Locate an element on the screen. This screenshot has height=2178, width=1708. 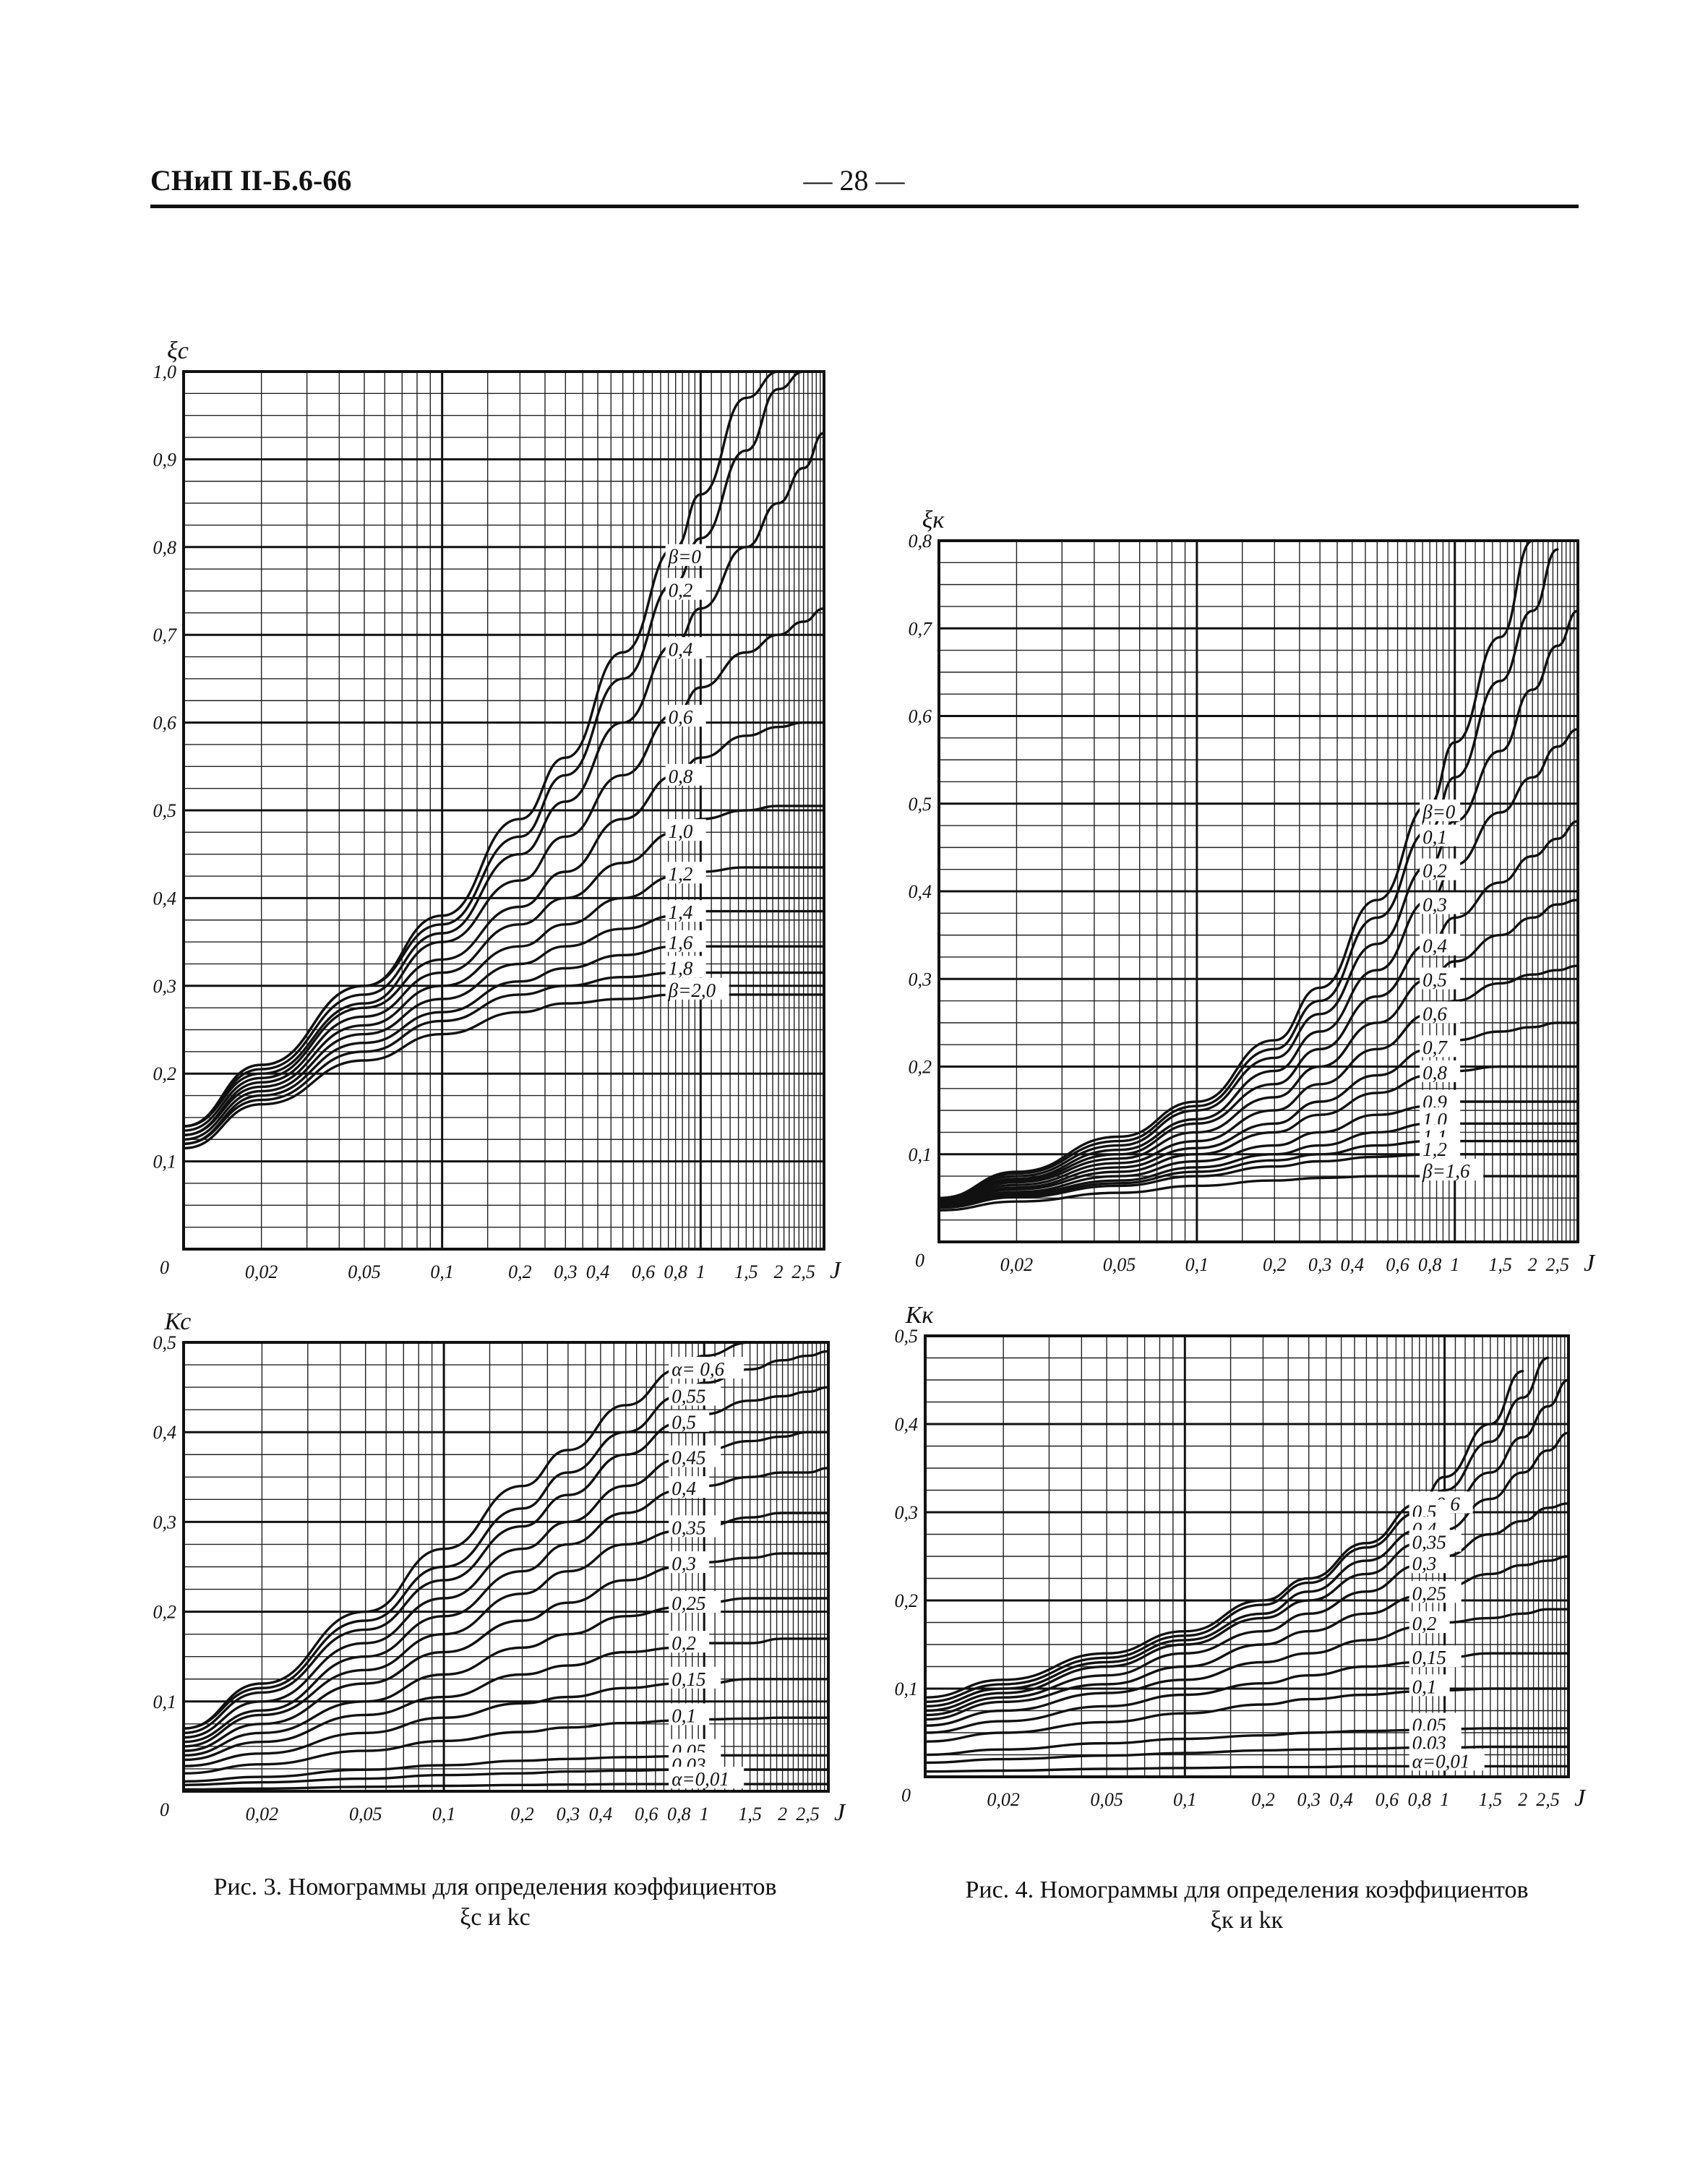
curve-label: 0,4 is located at coordinates (1434, 946).